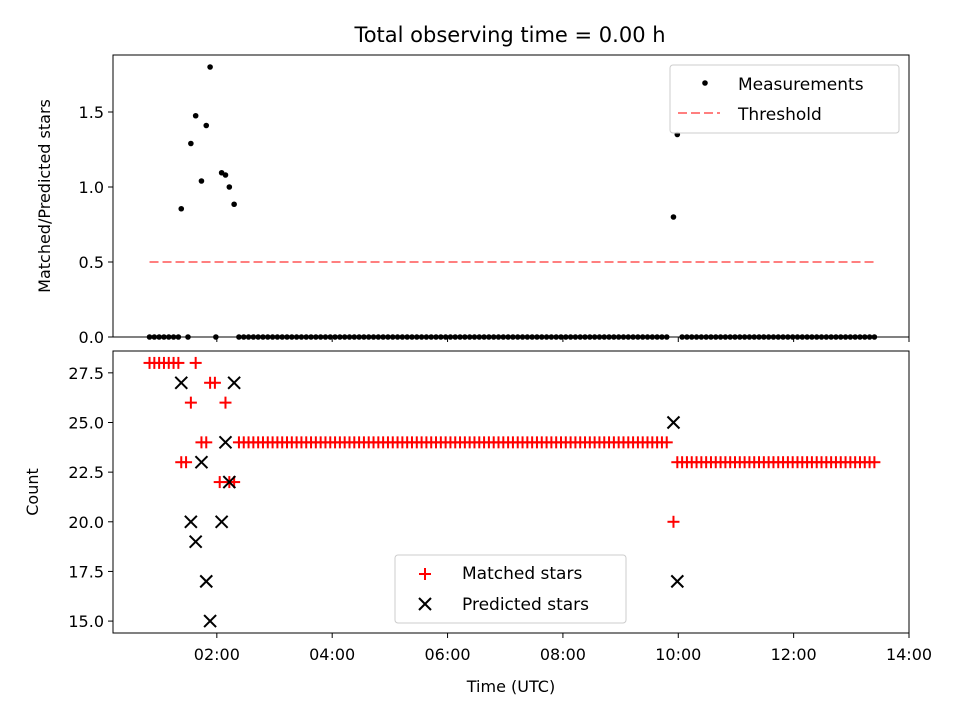 The height and width of the screenshot is (720, 960). Describe the element at coordinates (447, 654) in the screenshot. I see `count-x-tick-label: 06:00` at that location.